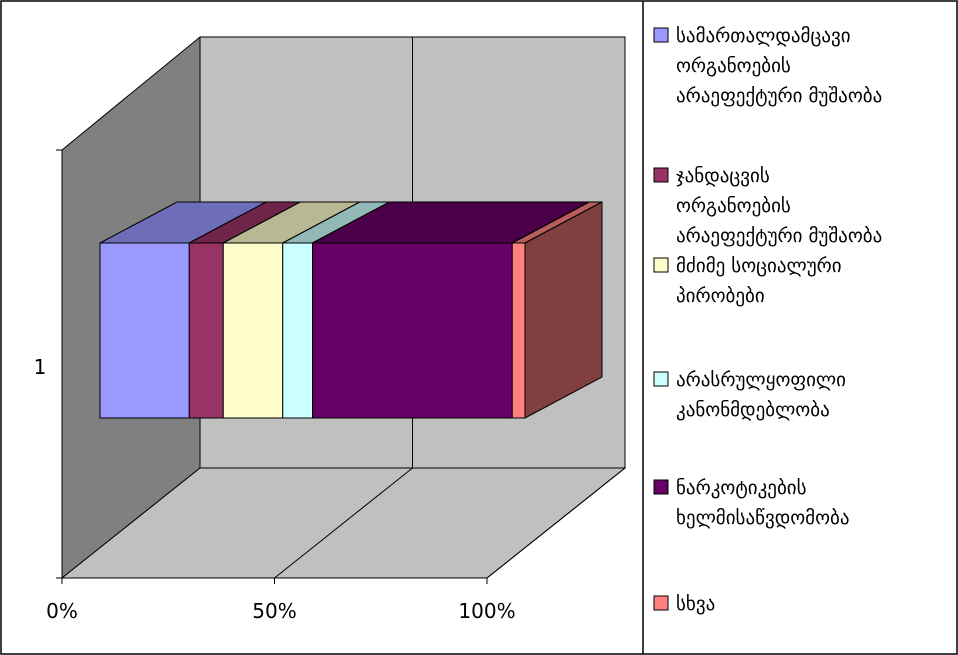  Describe the element at coordinates (40, 367) in the screenshot. I see `y-tick-label: 1` at that location.